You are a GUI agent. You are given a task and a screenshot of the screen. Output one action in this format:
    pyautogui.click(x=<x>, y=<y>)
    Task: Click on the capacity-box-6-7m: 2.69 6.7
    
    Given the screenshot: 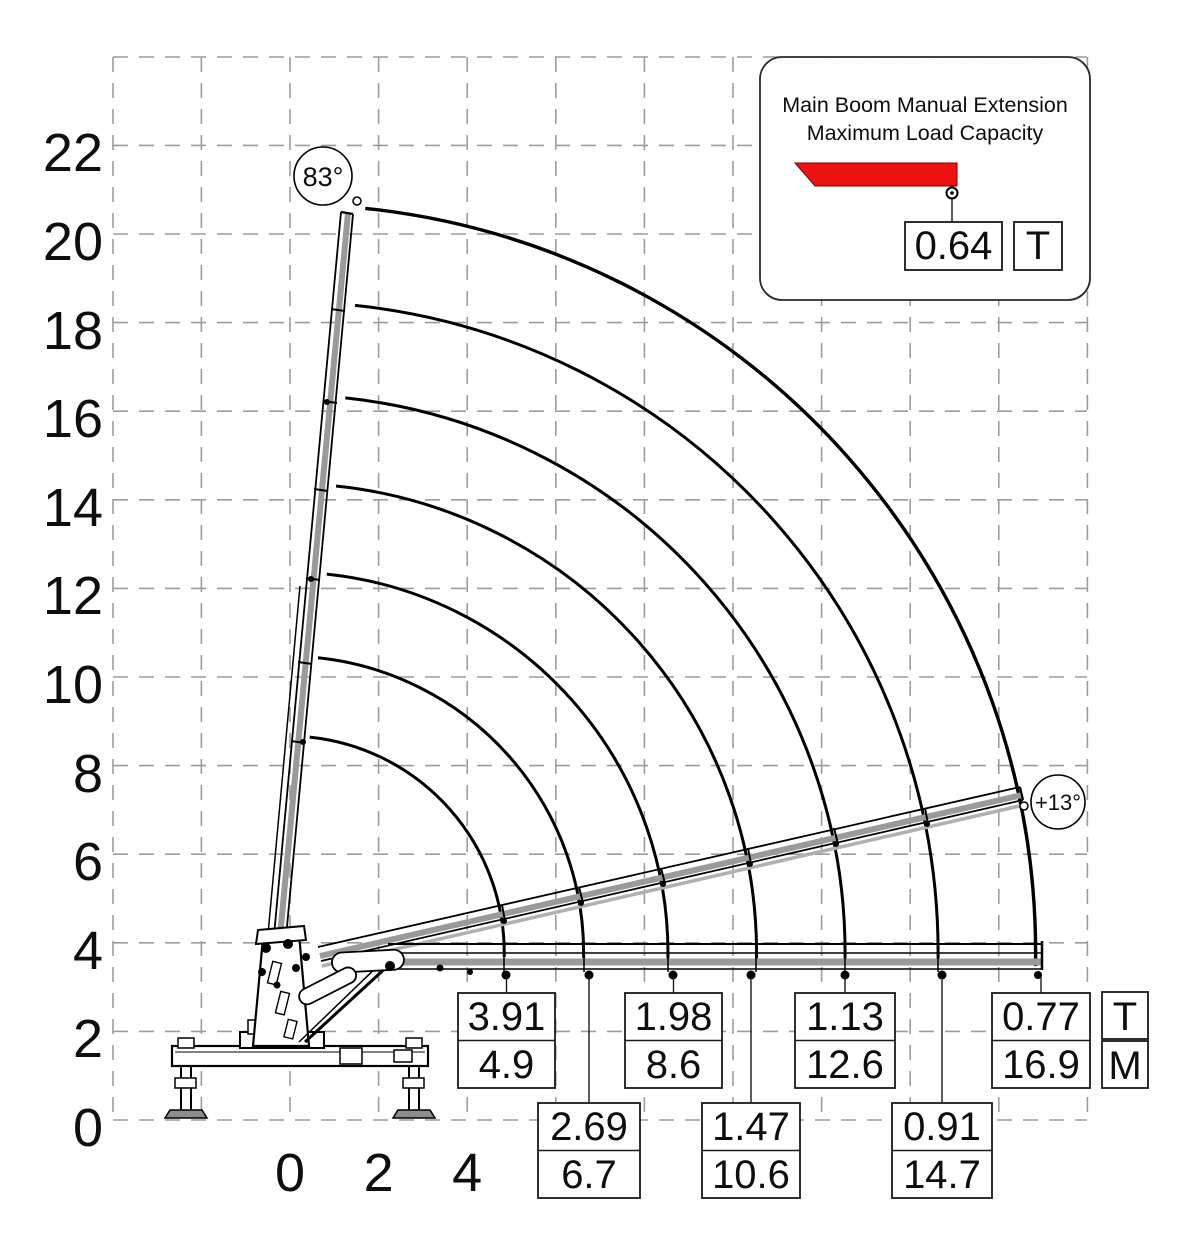 What is the action you would take?
    pyautogui.click(x=589, y=1150)
    